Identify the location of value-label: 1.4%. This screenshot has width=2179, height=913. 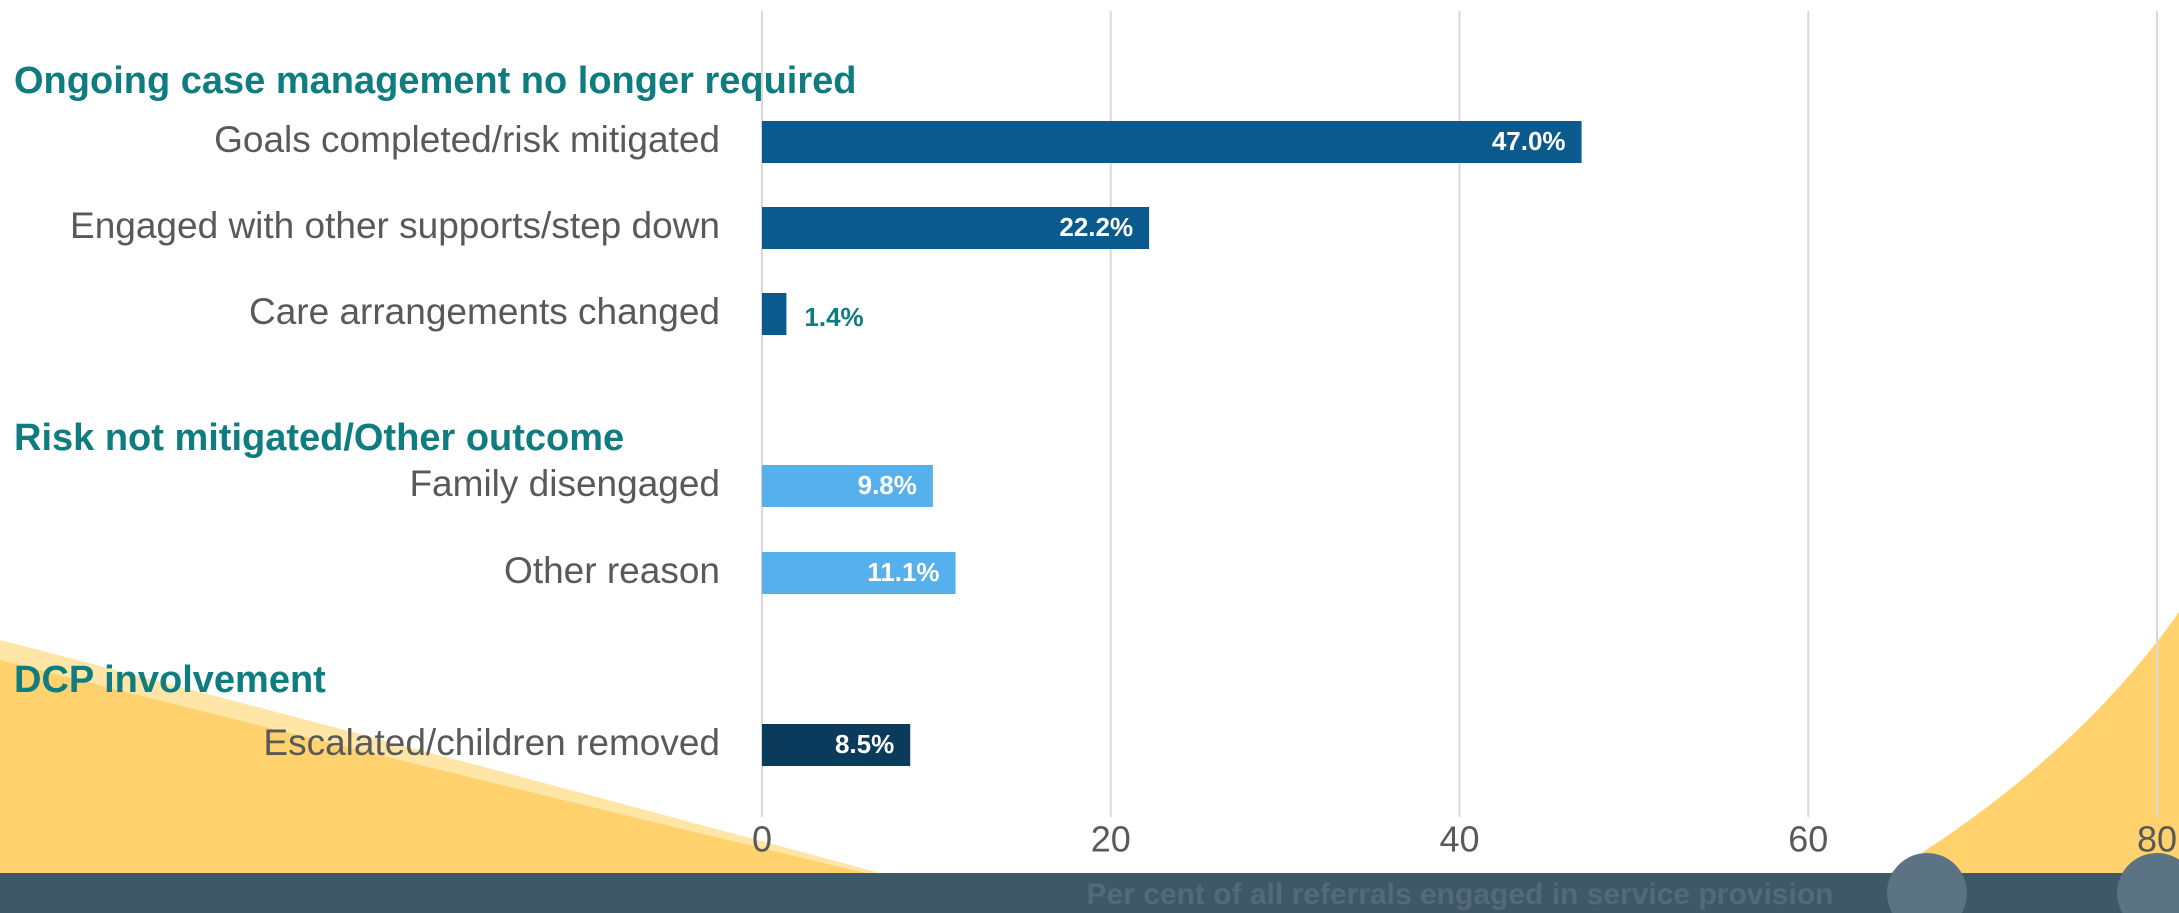
(833, 317).